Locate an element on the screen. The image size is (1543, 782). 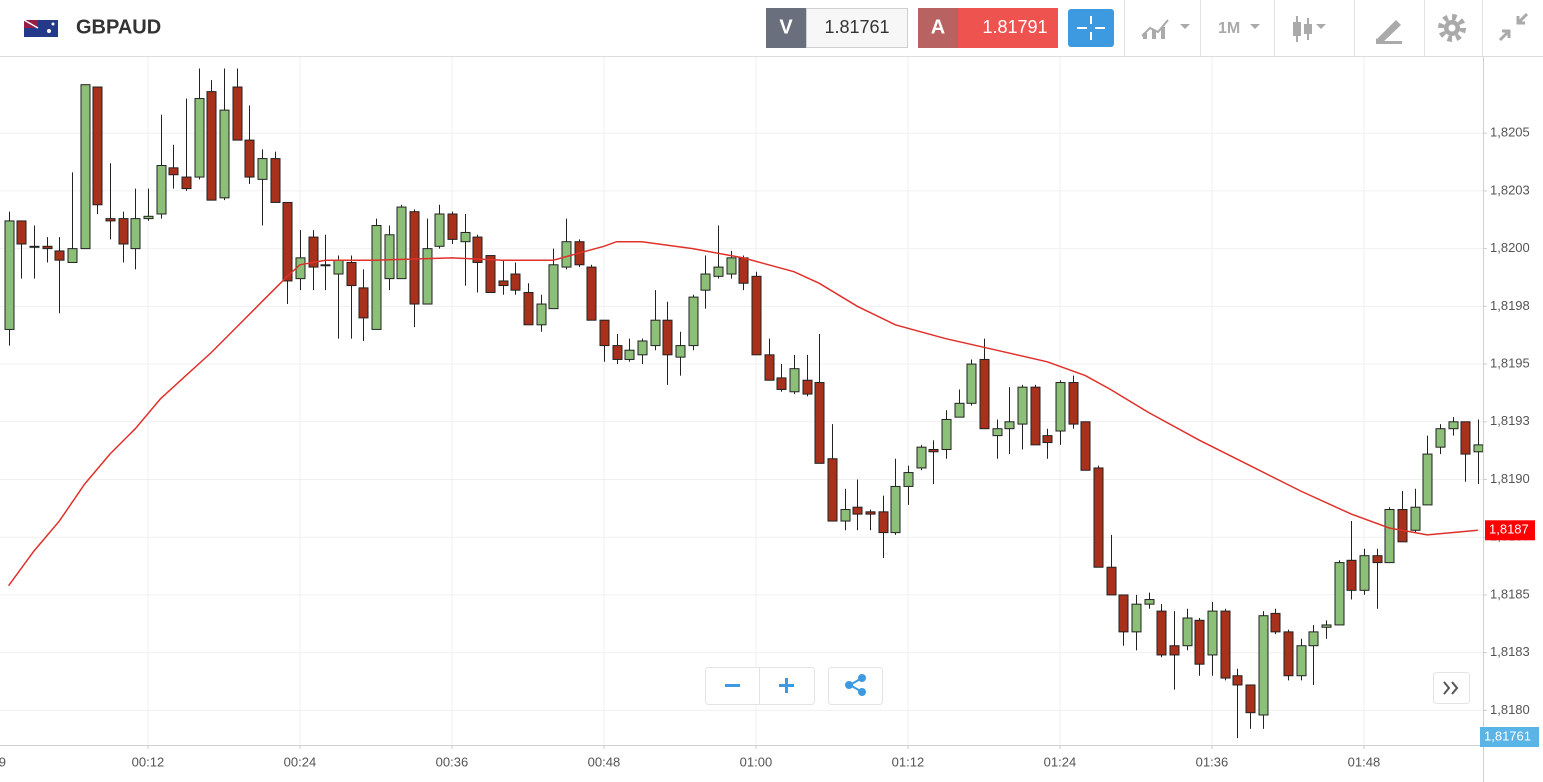
x-tick-label: 01:00 is located at coordinates (756, 761).